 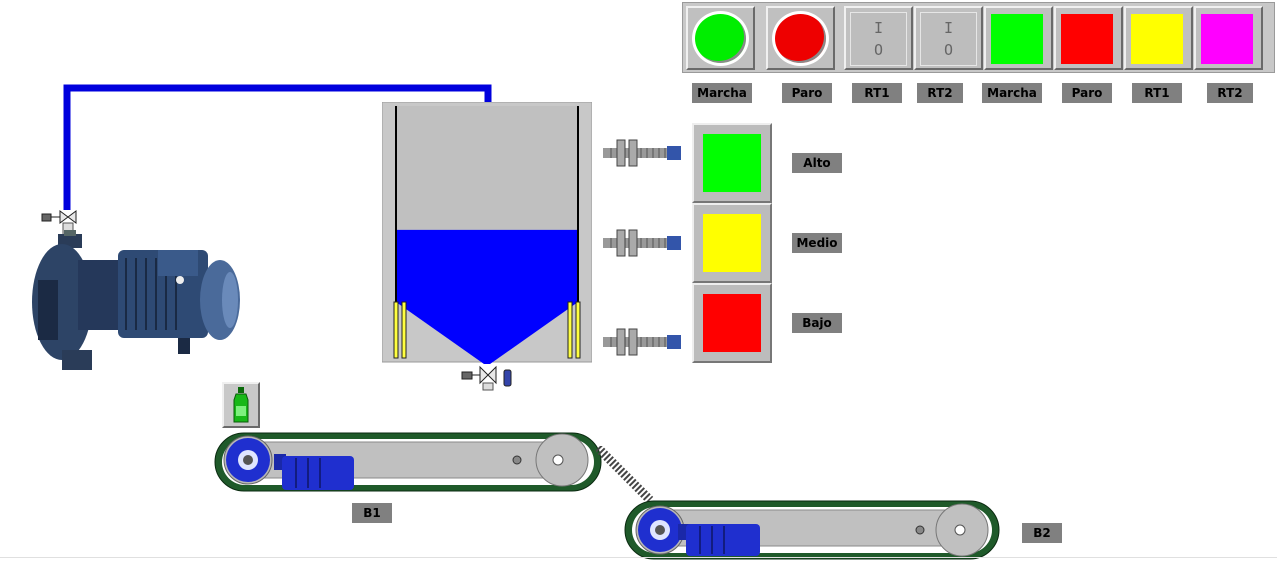 I want to click on level-sensor-high-icon, so click(x=642, y=153).